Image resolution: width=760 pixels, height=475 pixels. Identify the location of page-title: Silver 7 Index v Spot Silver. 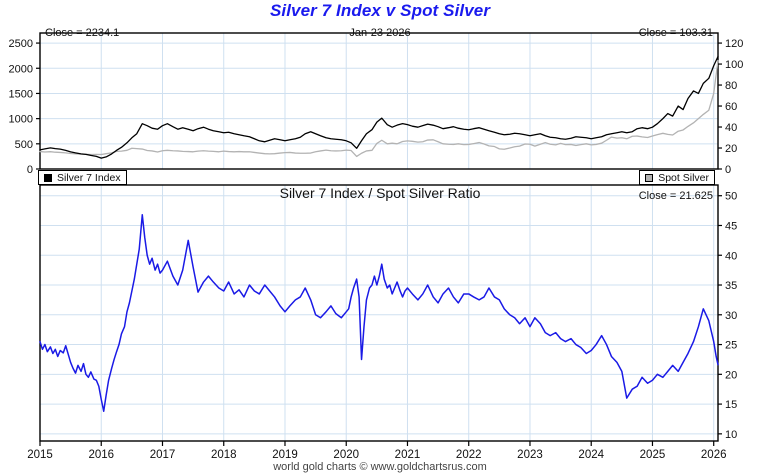
(380, 10).